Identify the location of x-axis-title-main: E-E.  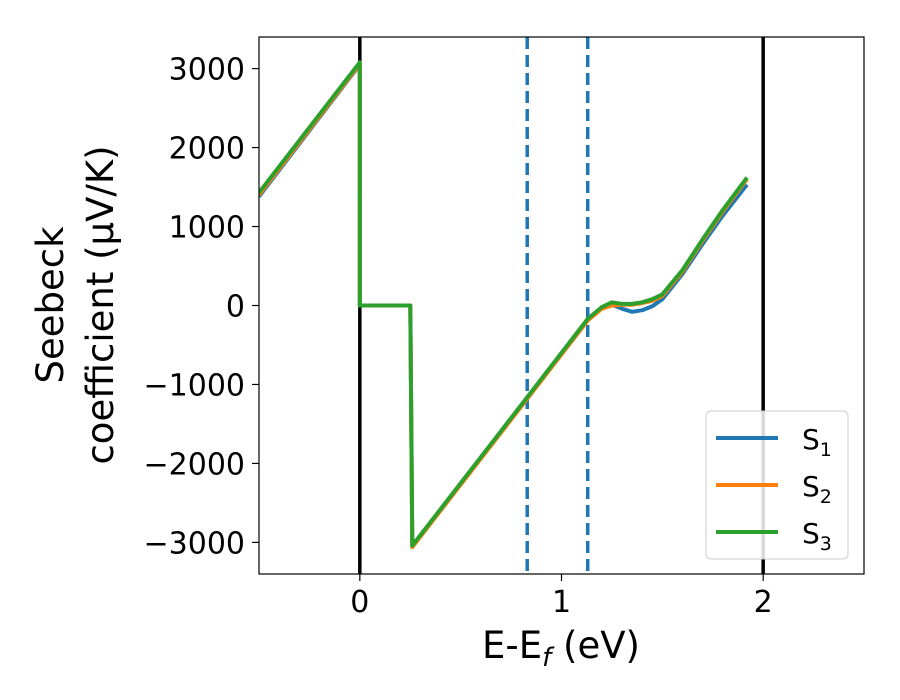
(512, 645).